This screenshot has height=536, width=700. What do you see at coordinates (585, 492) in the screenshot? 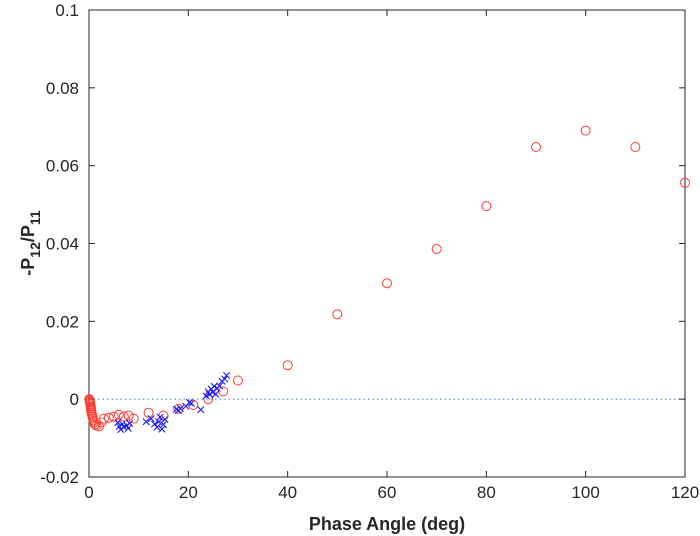
I see `x-tick-label: 100` at bounding box center [585, 492].